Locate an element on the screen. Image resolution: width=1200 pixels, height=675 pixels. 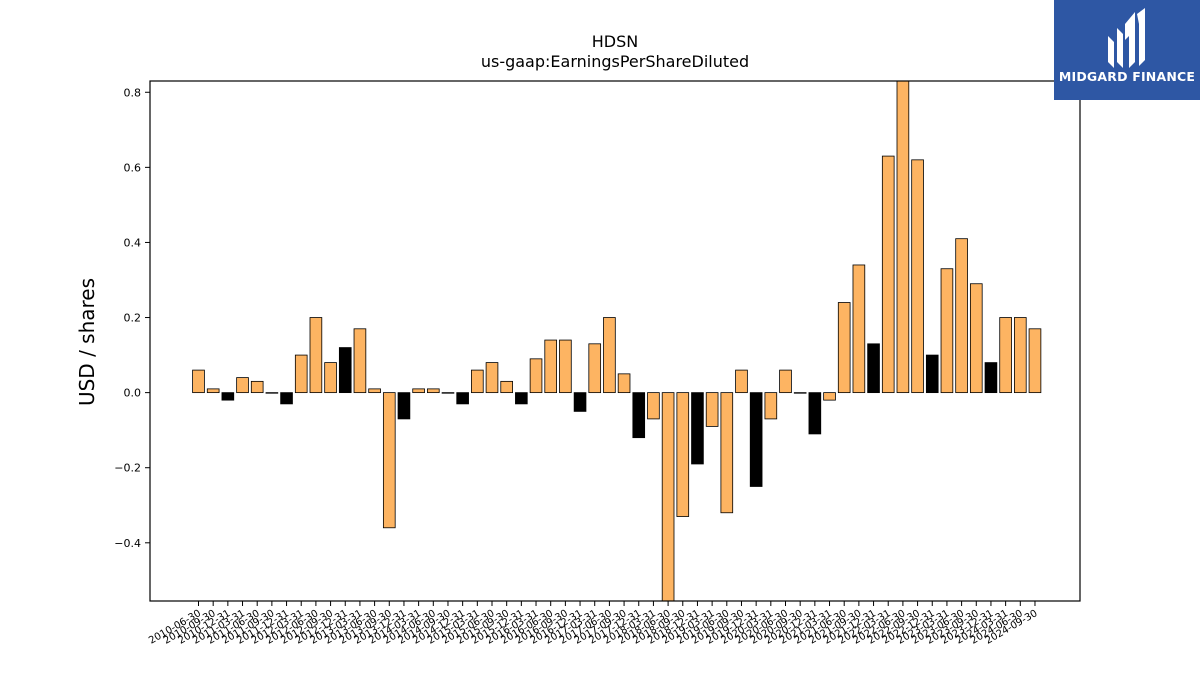
y-tick-label: −0.4 is located at coordinates (127, 543).